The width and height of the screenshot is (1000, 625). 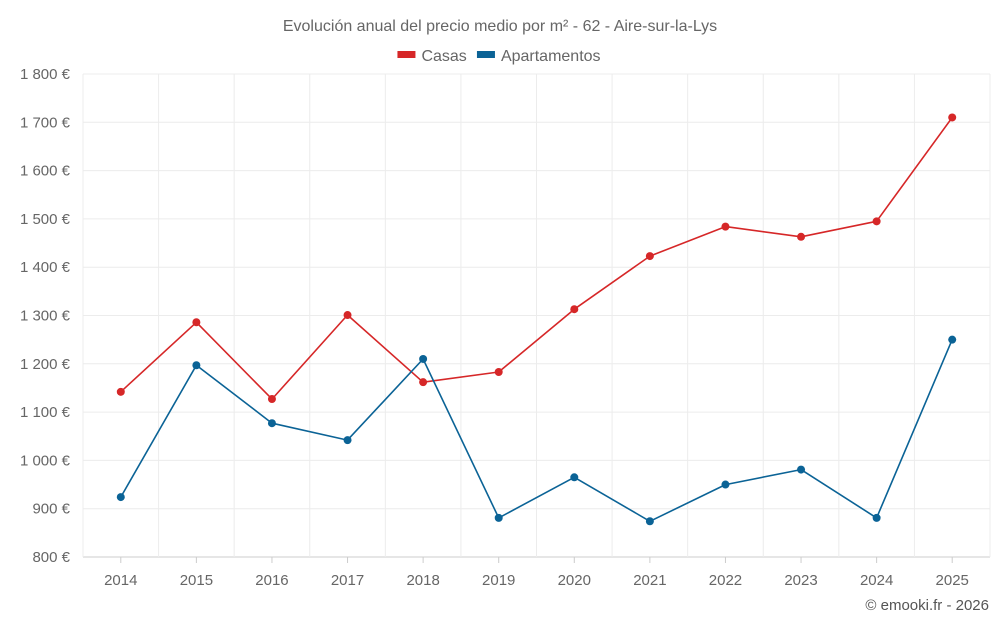 I want to click on legend: Casas Apartamentos, so click(x=499, y=56).